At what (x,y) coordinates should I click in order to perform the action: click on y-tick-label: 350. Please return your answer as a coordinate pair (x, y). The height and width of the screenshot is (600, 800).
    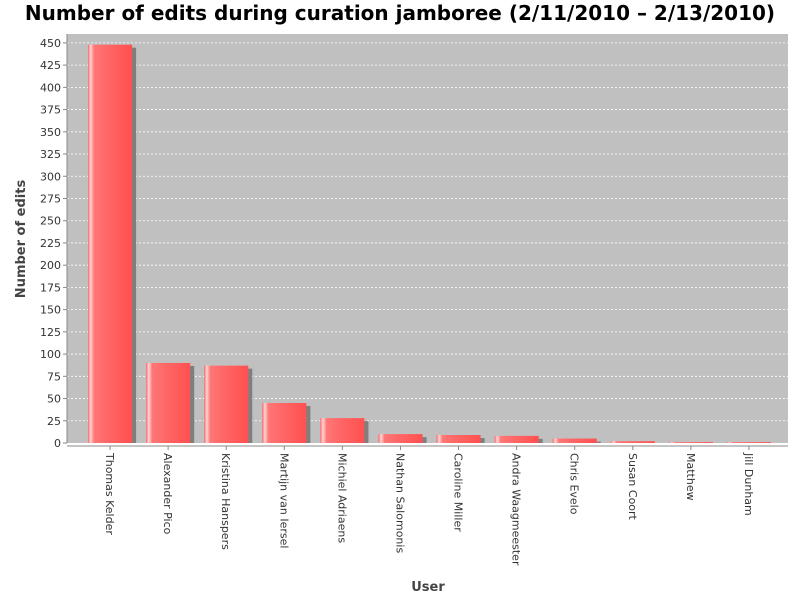
    Looking at the image, I should click on (50, 132).